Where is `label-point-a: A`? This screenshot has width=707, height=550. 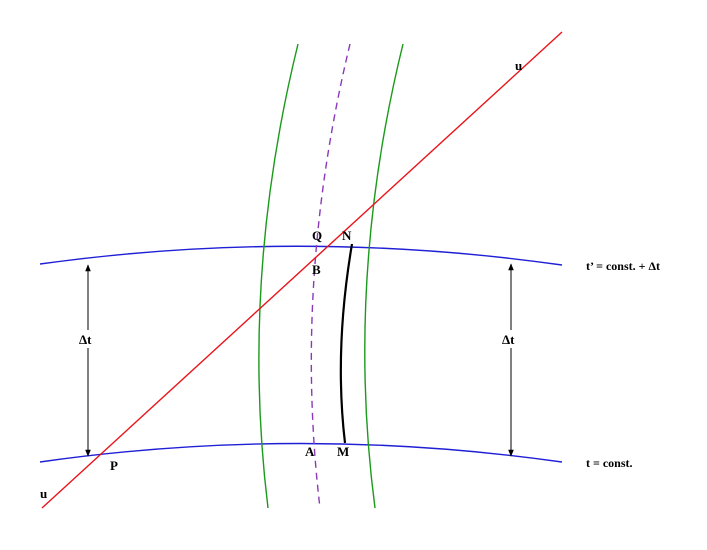
label-point-a: A is located at coordinates (310, 451).